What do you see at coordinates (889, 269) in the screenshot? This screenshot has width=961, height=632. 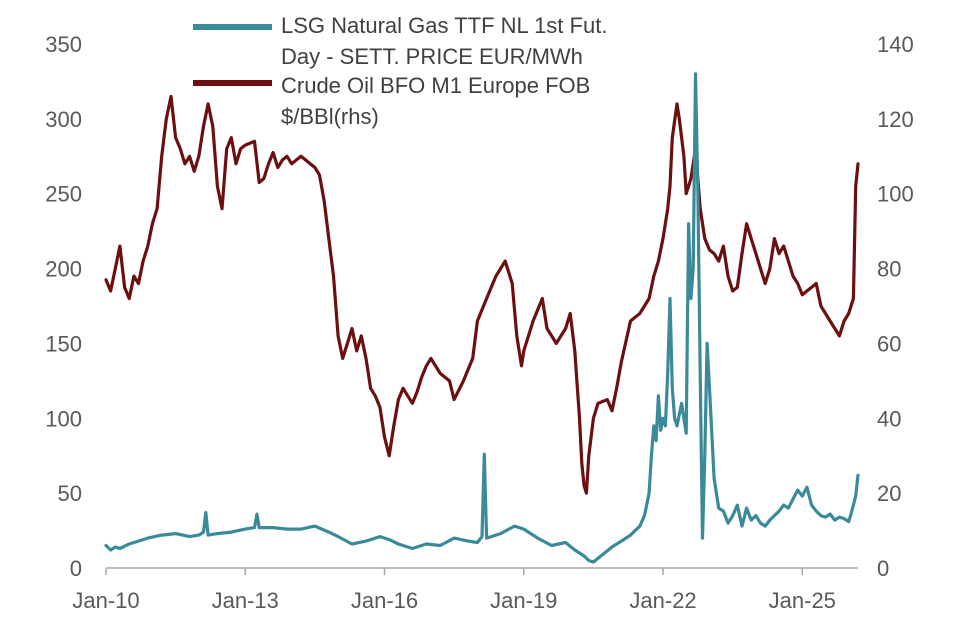 I see `y-right-tick-label: 80` at bounding box center [889, 269].